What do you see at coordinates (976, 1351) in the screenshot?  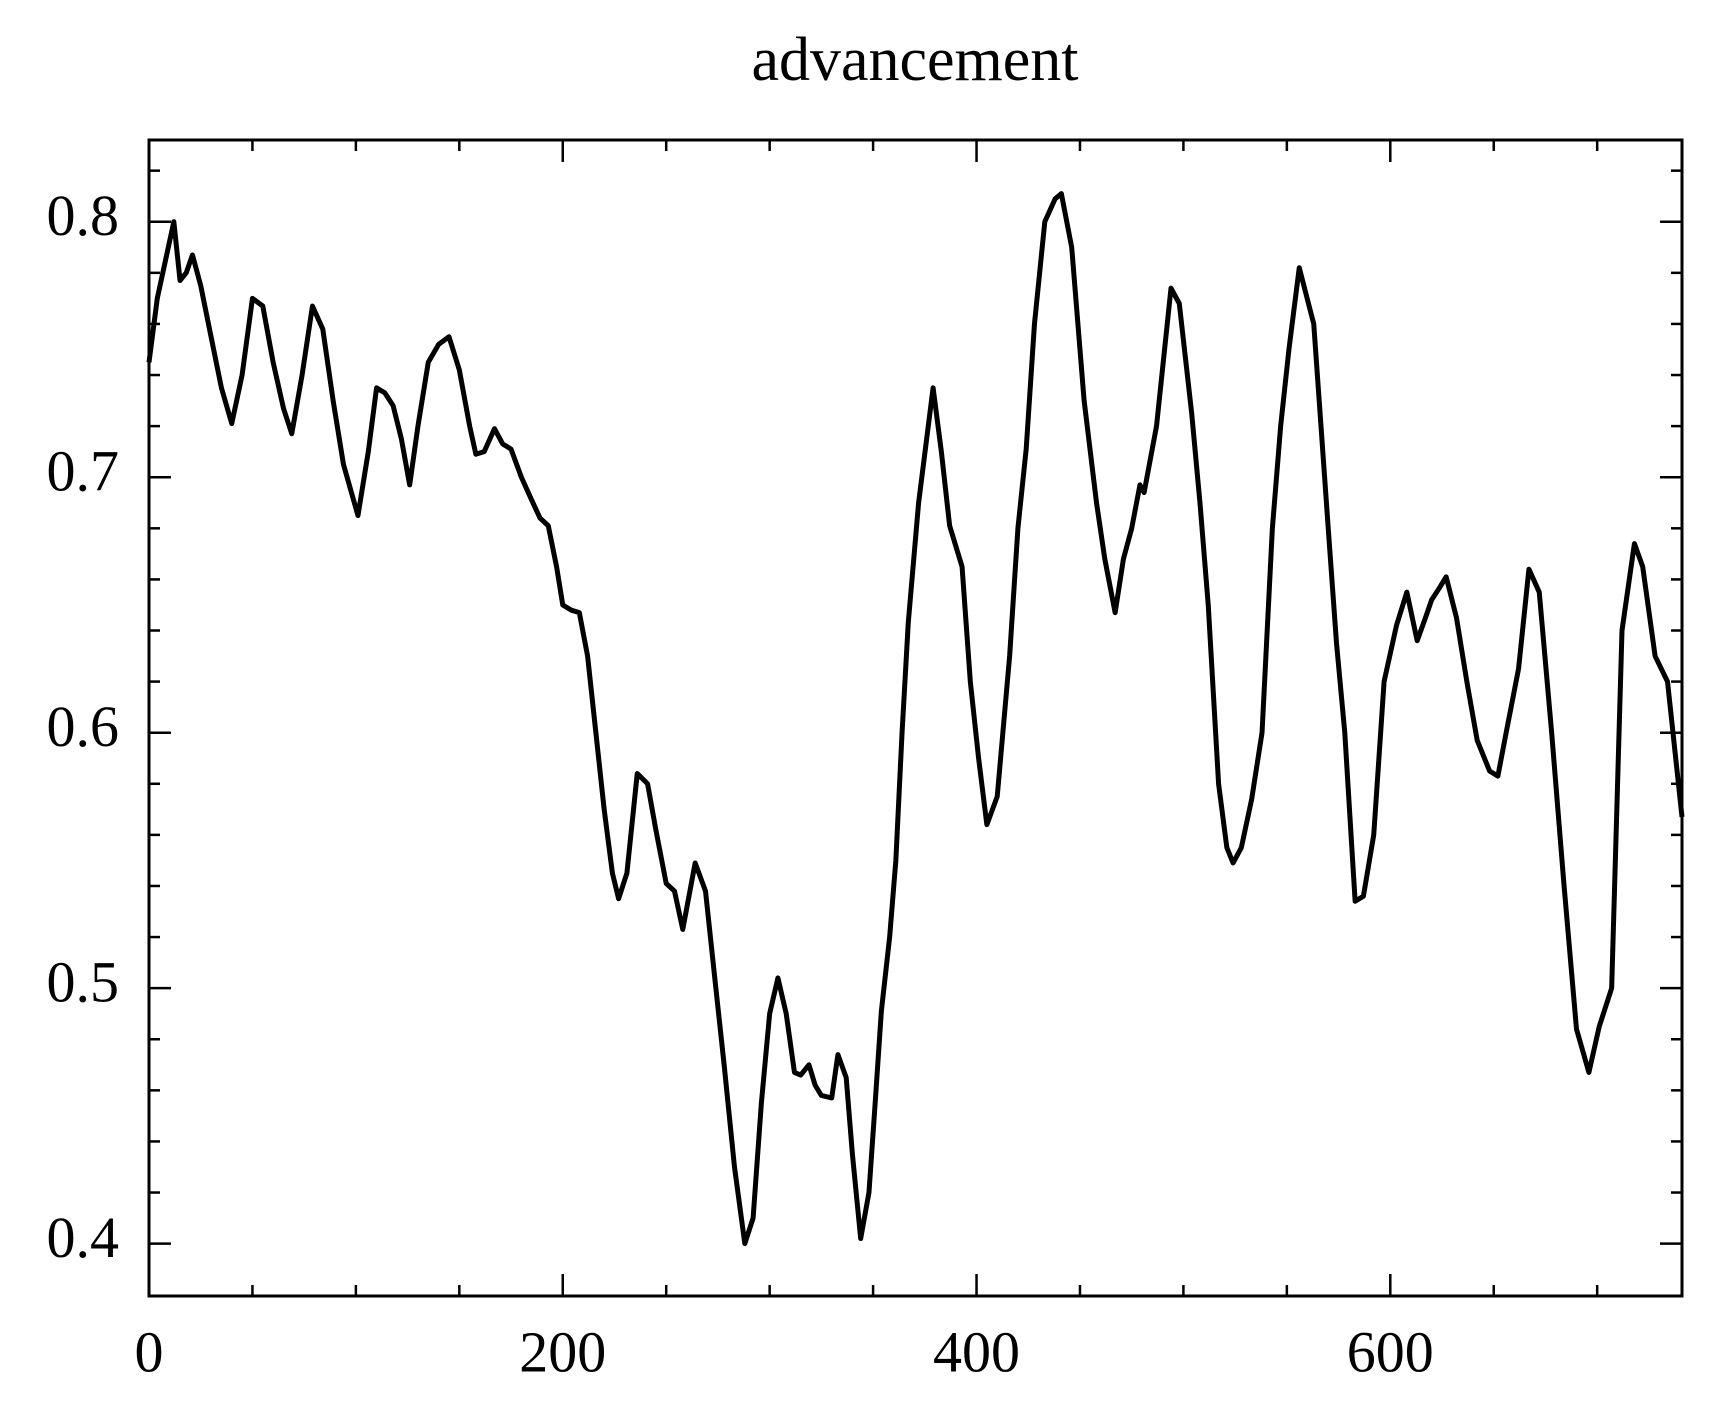 I see `x-tick-label: 400` at bounding box center [976, 1351].